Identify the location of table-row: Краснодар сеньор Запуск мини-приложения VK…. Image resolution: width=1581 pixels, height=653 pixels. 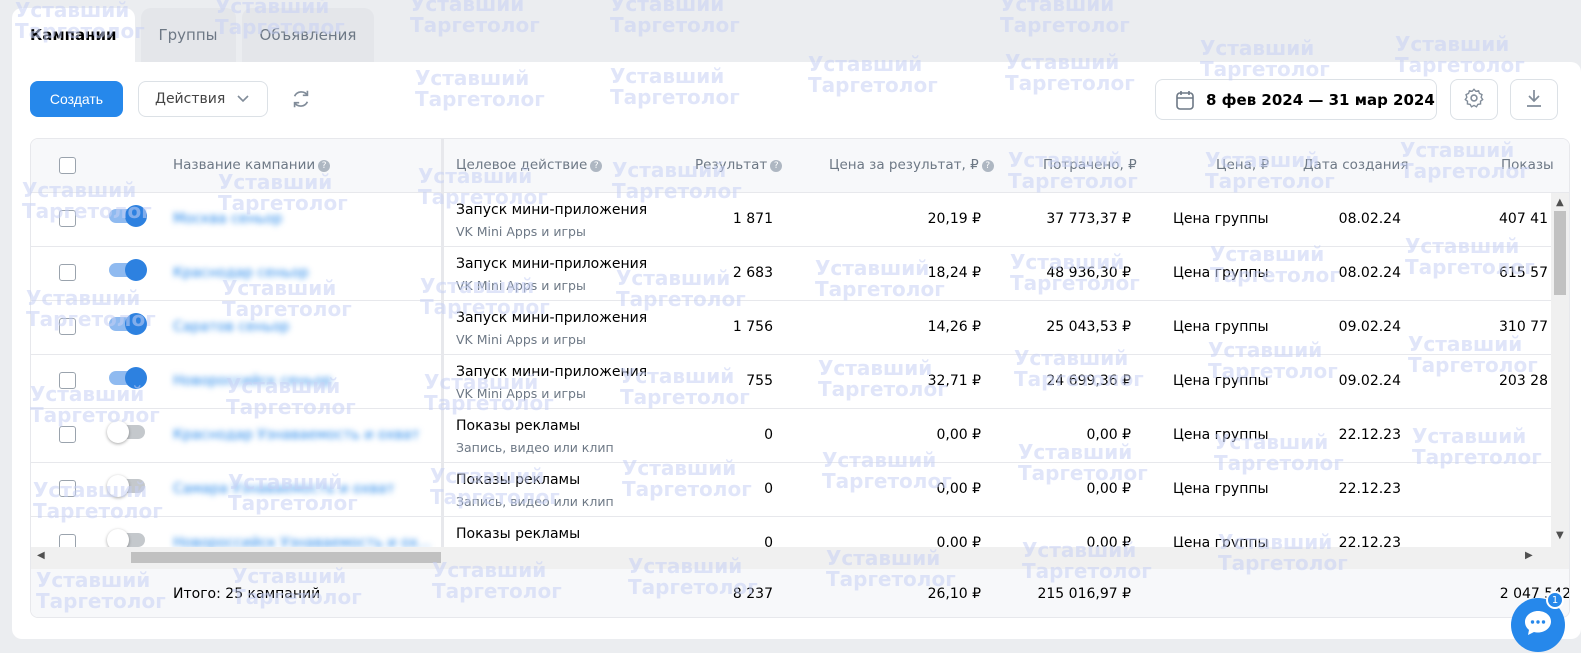
(800, 274).